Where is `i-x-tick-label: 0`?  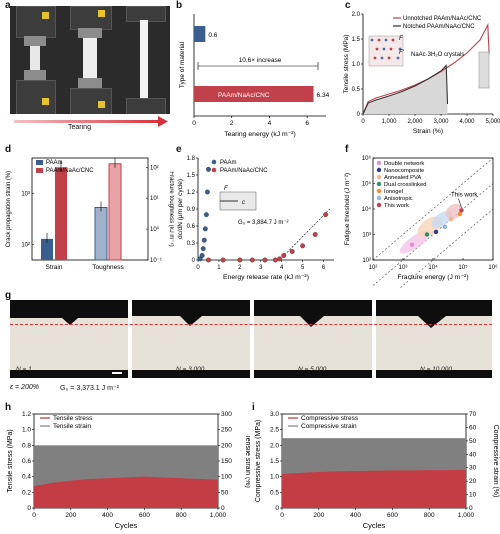 i-x-tick-label: 0 is located at coordinates (282, 515).